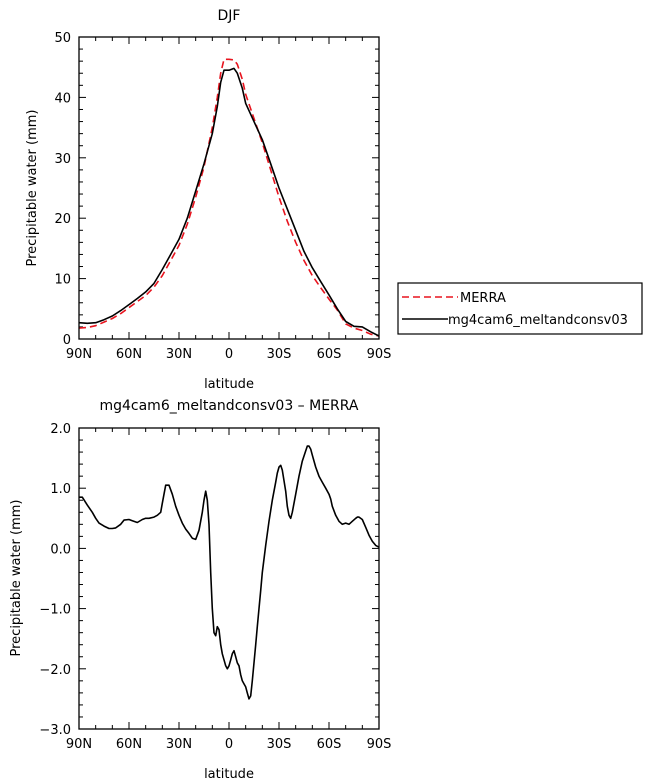  What do you see at coordinates (62, 280) in the screenshot?
I see `top-y-tick-label: 10` at bounding box center [62, 280].